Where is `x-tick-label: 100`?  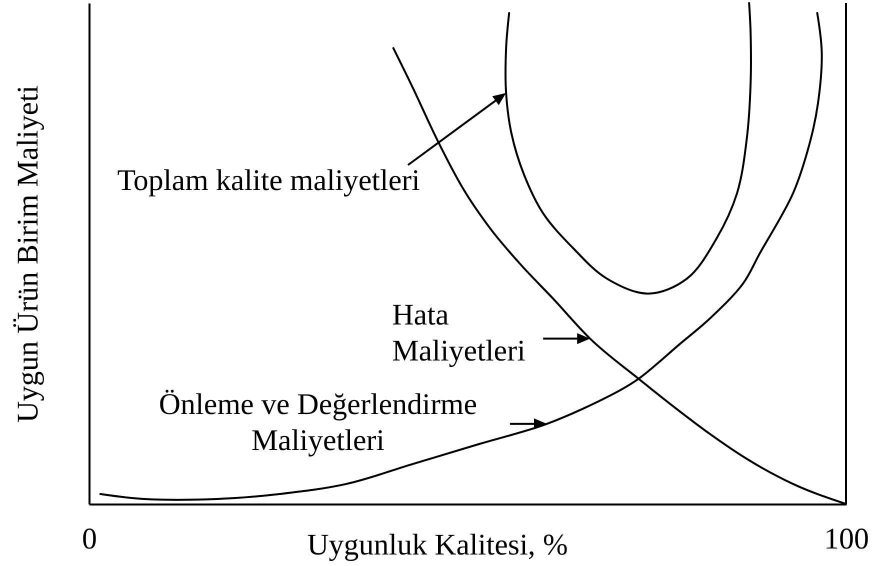 x-tick-label: 100 is located at coordinates (846, 539).